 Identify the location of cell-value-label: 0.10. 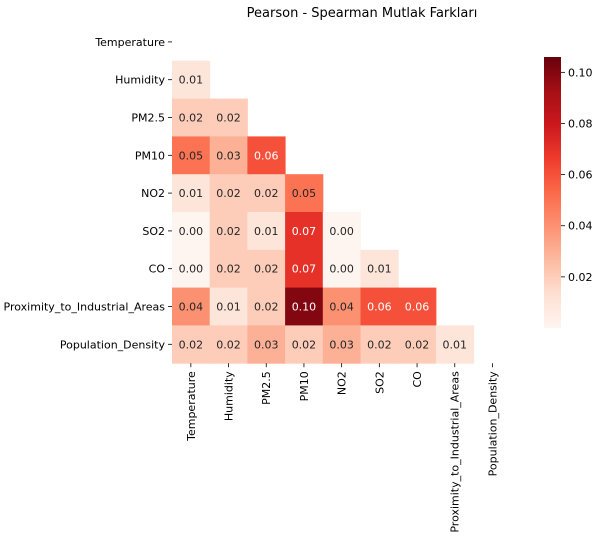
(304, 307).